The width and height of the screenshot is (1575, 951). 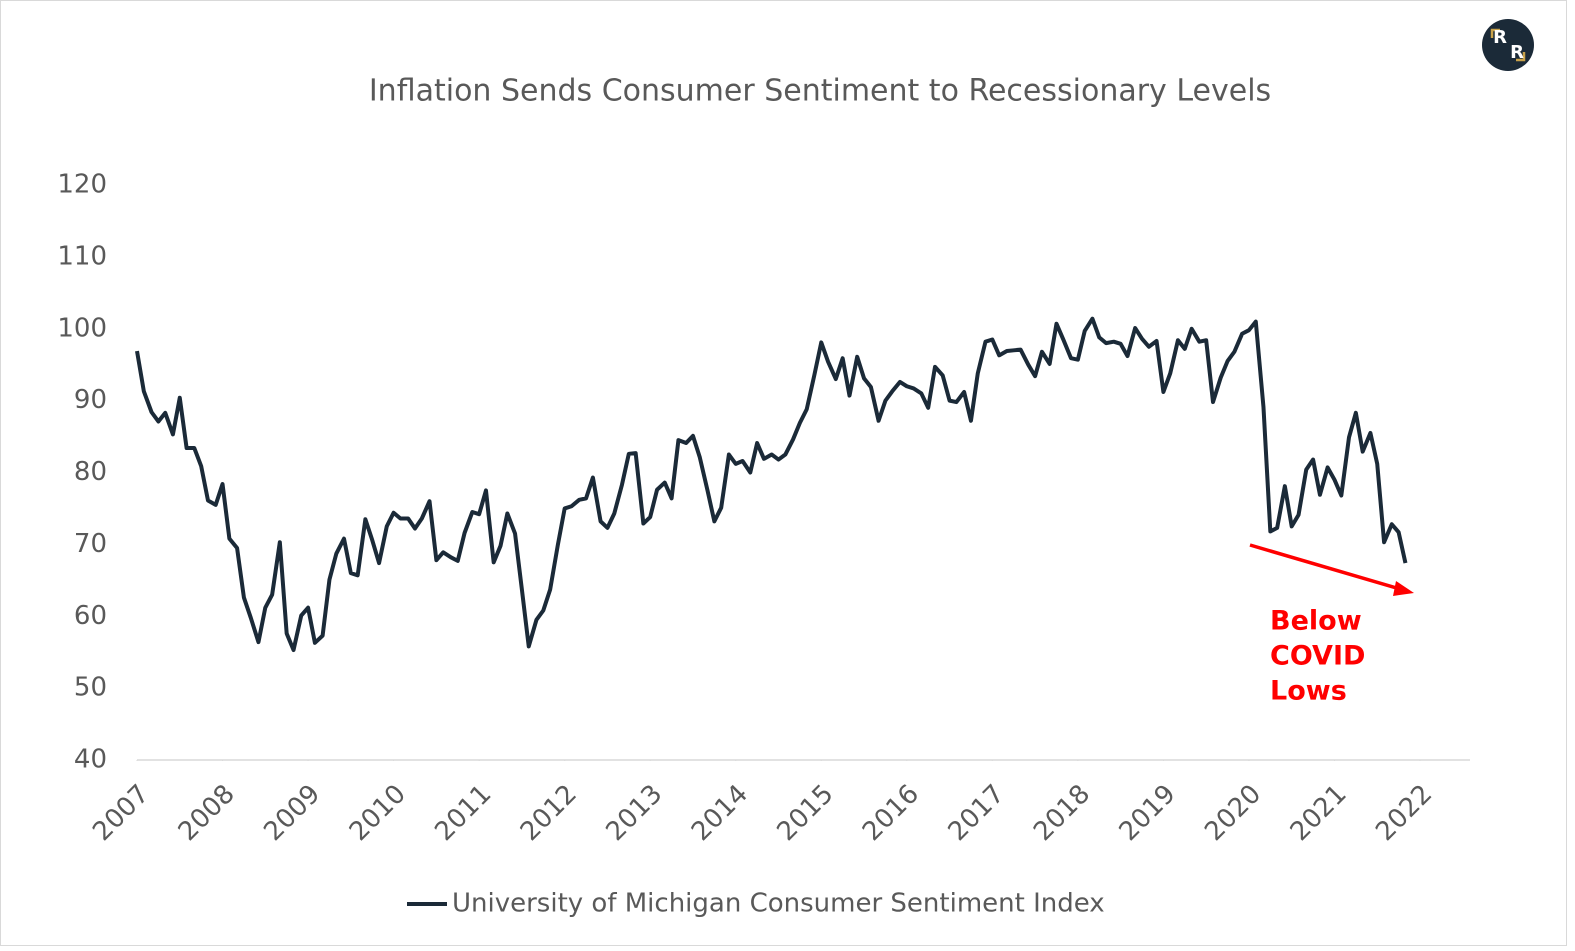 What do you see at coordinates (90, 400) in the screenshot?
I see `y-tick-label: 90` at bounding box center [90, 400].